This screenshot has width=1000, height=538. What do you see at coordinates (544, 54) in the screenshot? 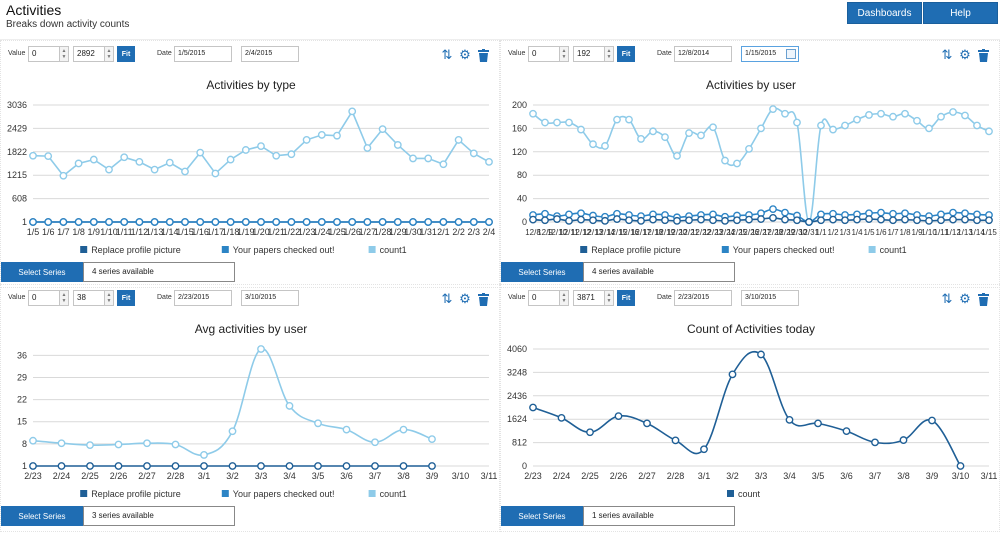
I see `value-min-input: 0` at bounding box center [544, 54].